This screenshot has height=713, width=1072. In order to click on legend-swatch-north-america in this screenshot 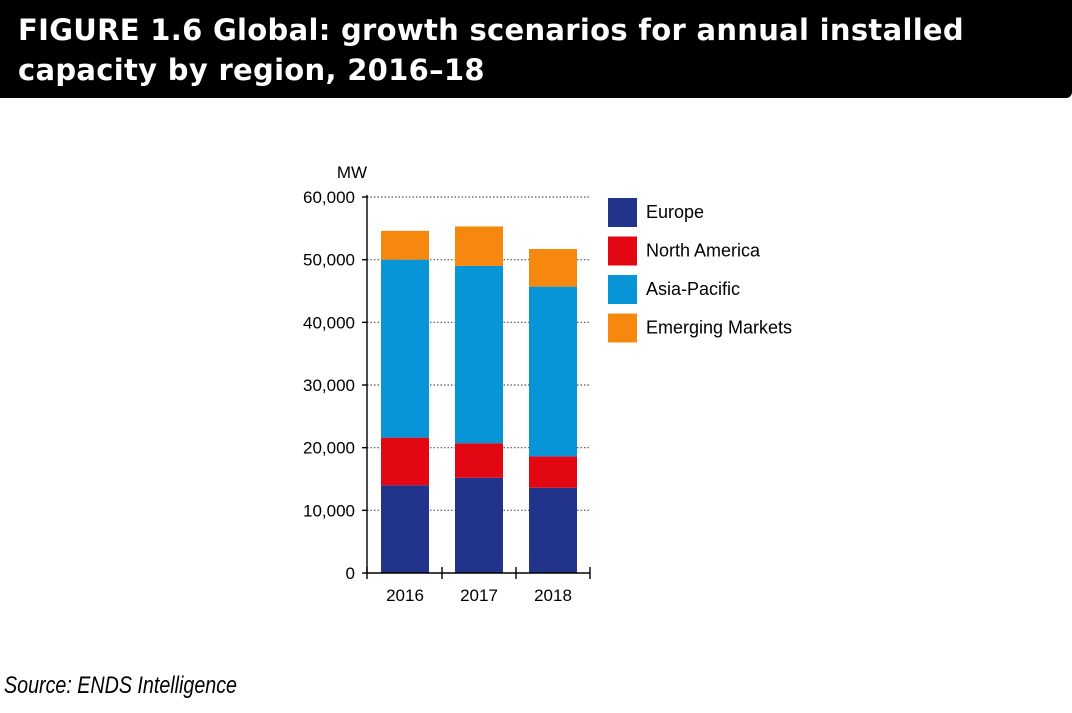, I will do `click(622, 251)`.